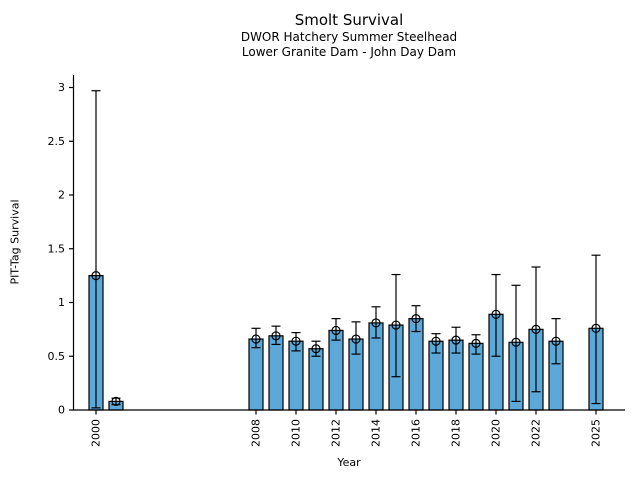  What do you see at coordinates (476, 343) in the screenshot?
I see `marker-2019` at bounding box center [476, 343].